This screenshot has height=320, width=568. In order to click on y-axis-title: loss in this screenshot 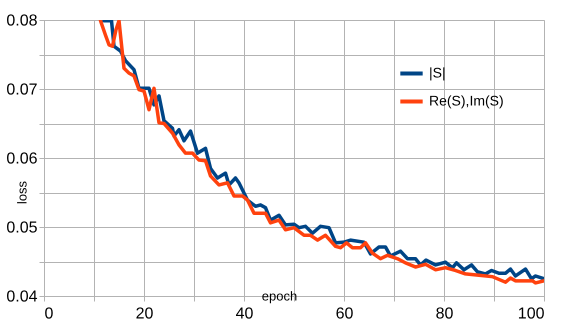, I will do `click(22, 192)`.